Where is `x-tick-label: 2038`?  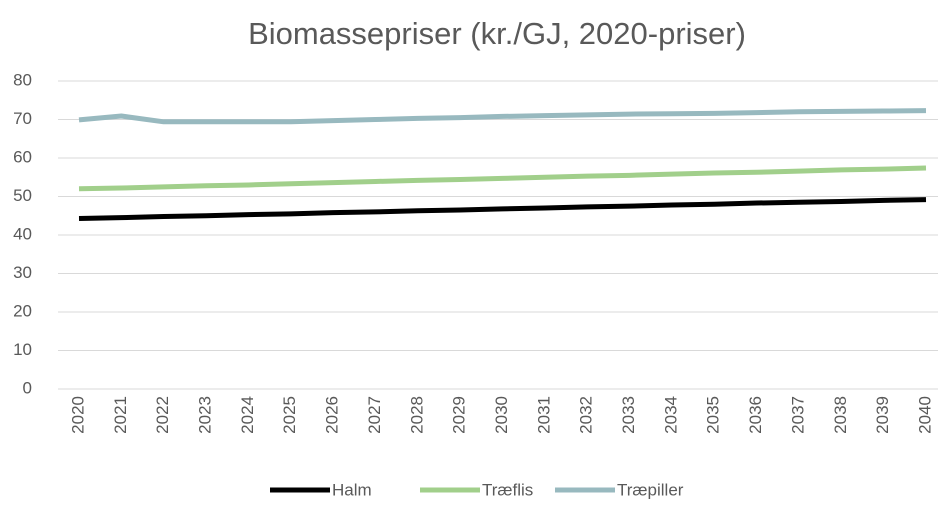 x-tick-label: 2038 is located at coordinates (840, 415).